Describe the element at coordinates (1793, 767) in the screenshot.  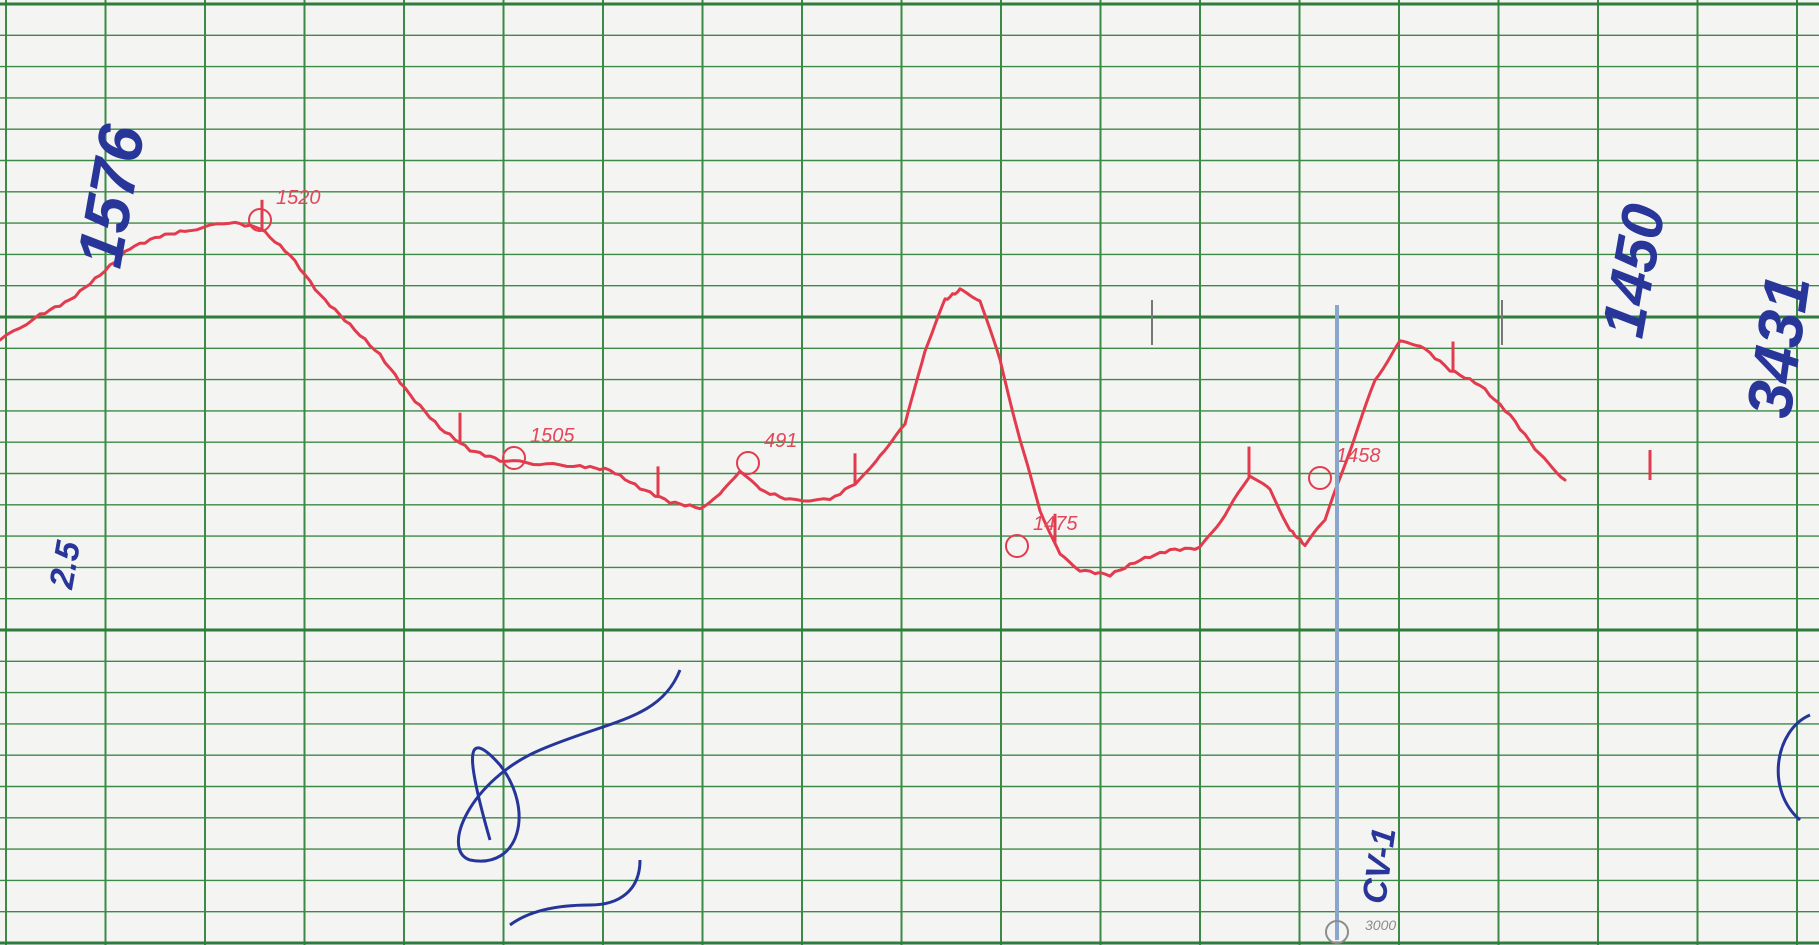
I see `ink-arc-right` at that location.